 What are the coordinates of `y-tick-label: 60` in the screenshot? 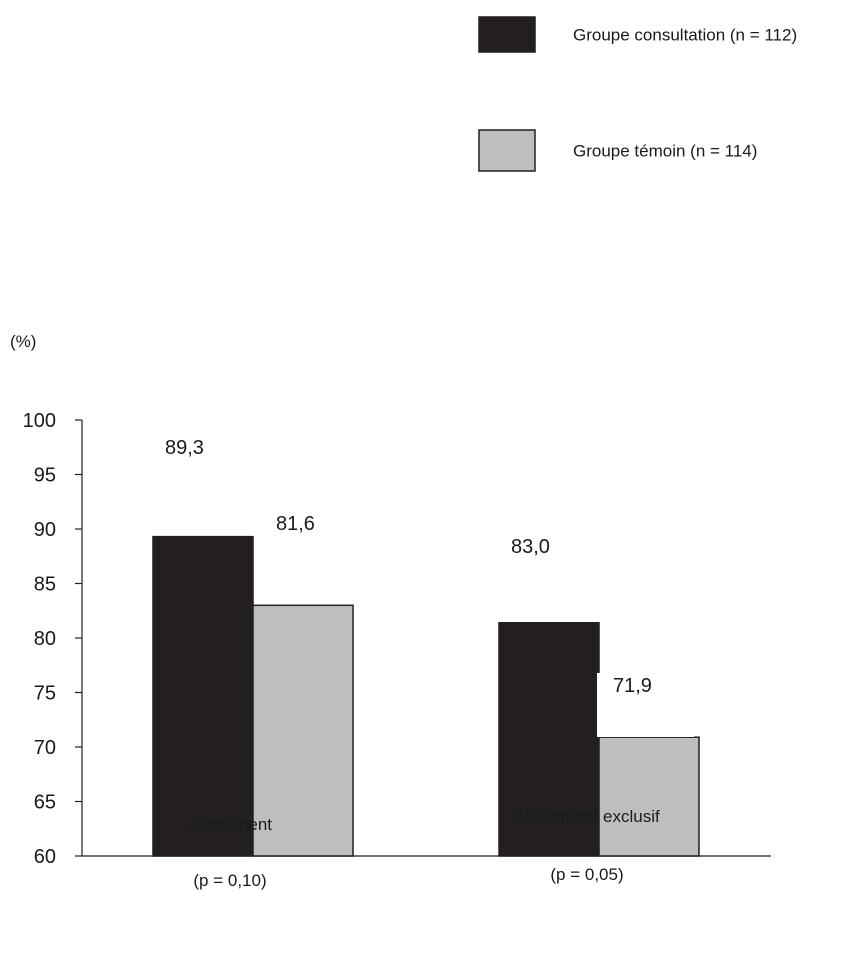 It's located at (45, 857).